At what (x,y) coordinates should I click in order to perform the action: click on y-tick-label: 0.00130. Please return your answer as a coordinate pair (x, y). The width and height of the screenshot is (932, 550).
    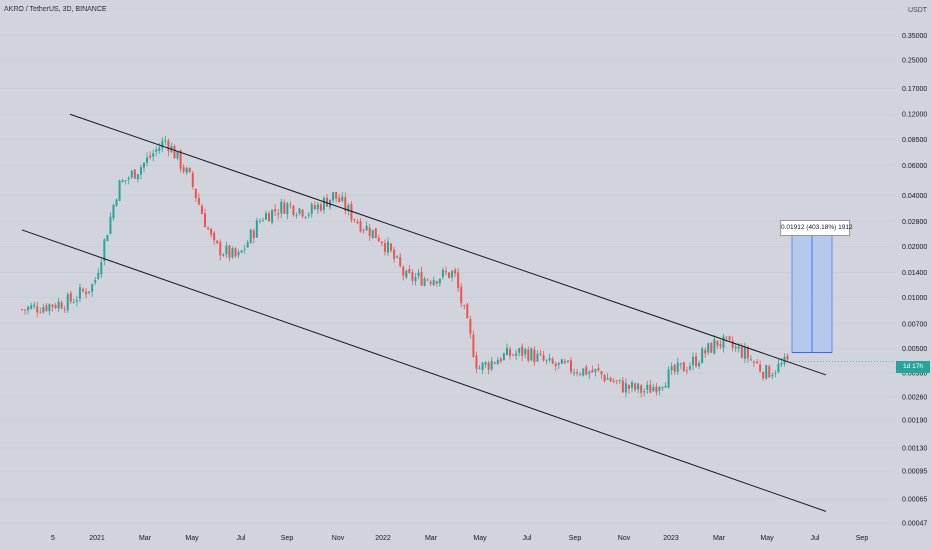
    Looking at the image, I should click on (914, 448).